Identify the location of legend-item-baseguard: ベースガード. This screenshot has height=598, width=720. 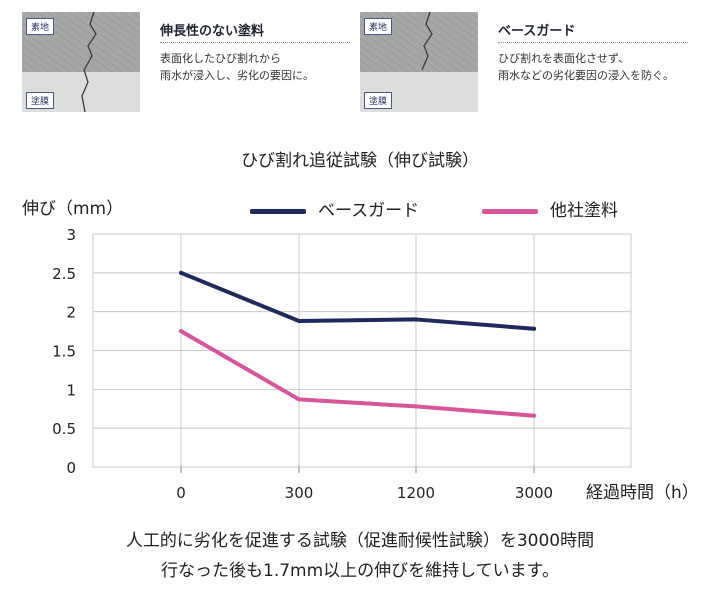
(334, 208).